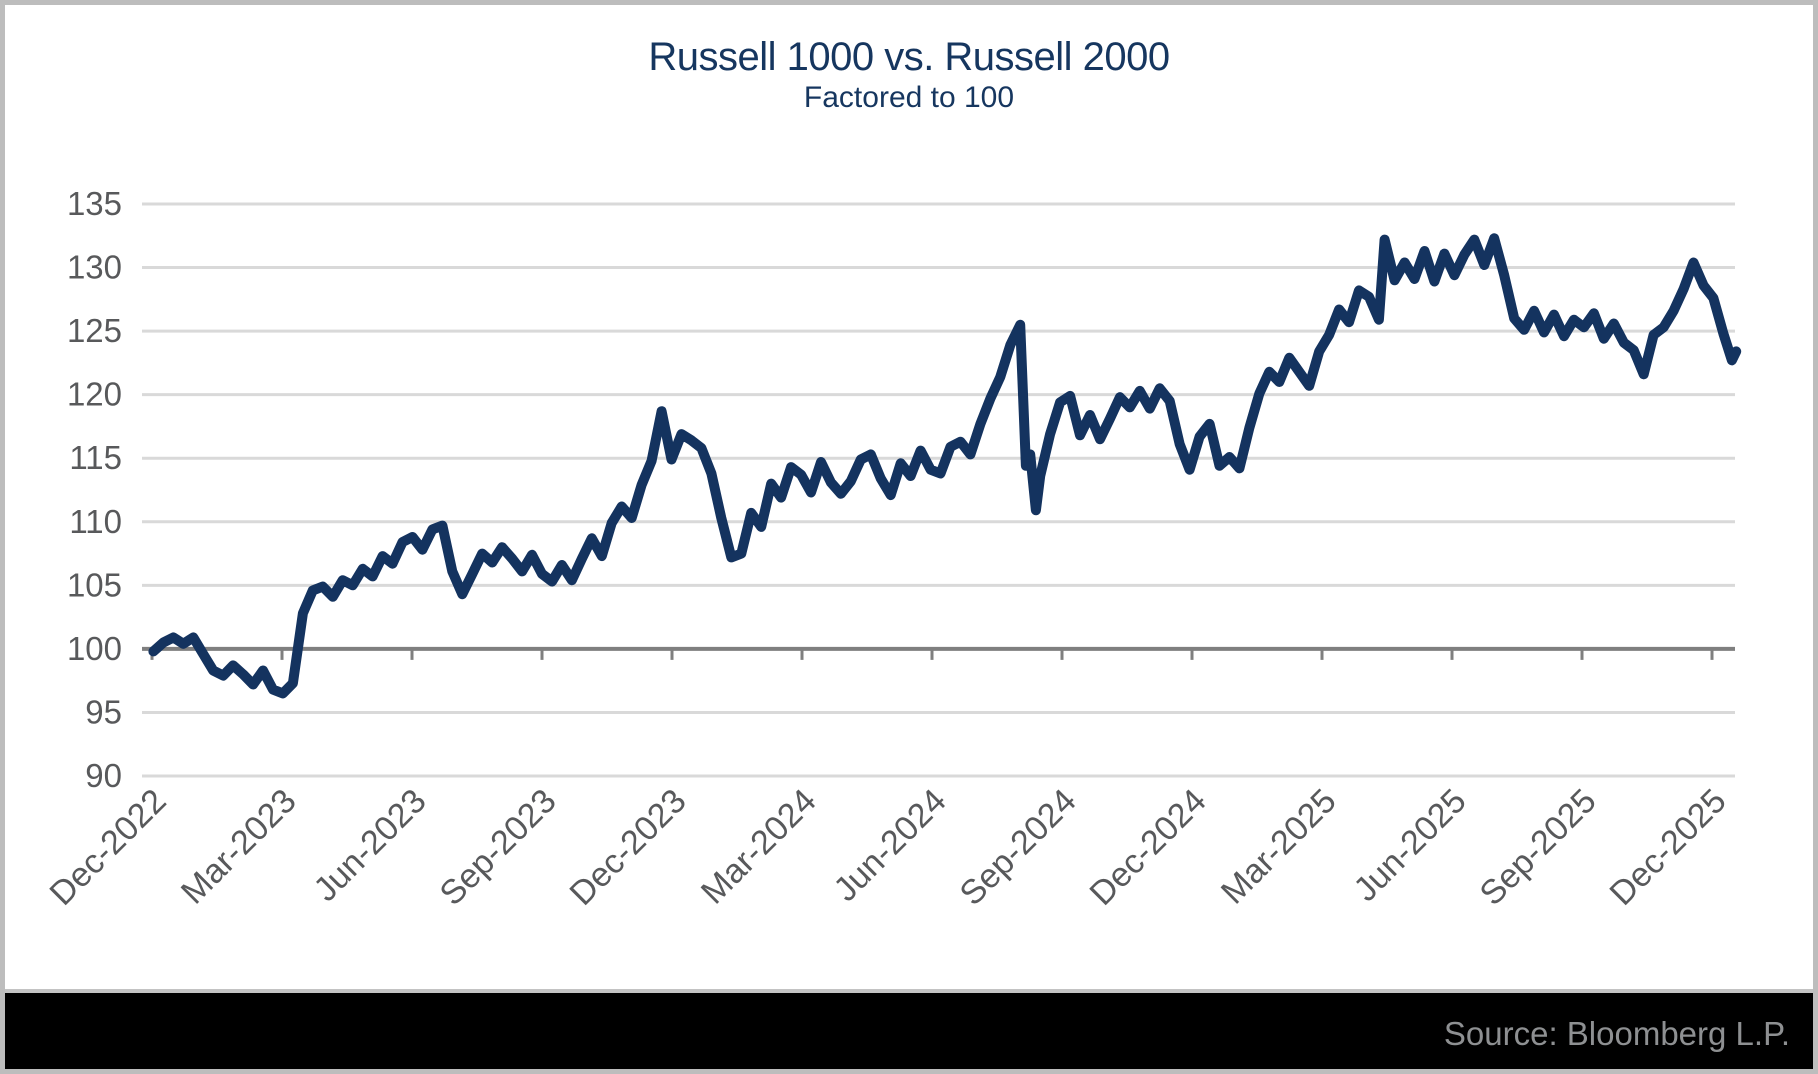 The image size is (1818, 1074). What do you see at coordinates (95, 521) in the screenshot?
I see `y-axis-label-110: 110` at bounding box center [95, 521].